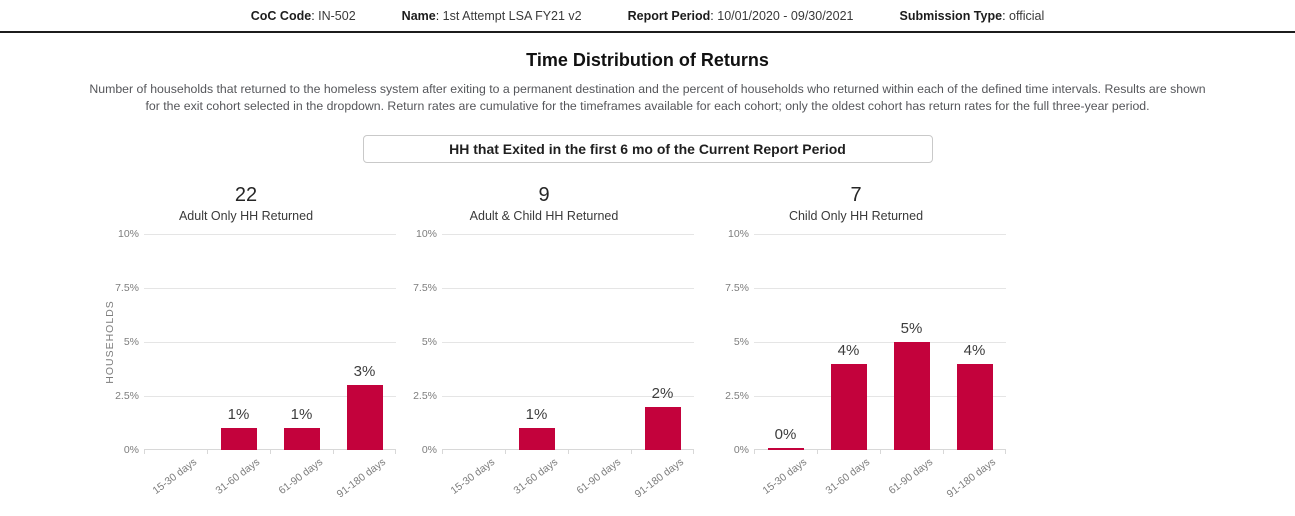 The width and height of the screenshot is (1295, 516). What do you see at coordinates (246, 195) in the screenshot?
I see `chart-count: 22` at bounding box center [246, 195].